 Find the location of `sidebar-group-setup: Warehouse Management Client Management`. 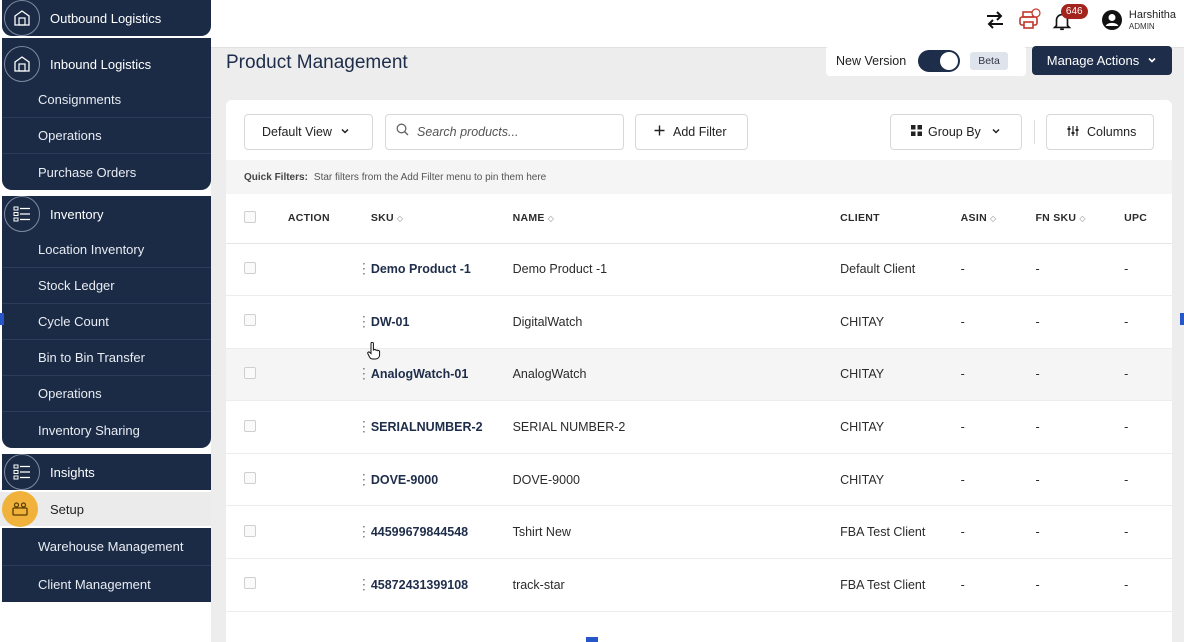

sidebar-group-setup: Warehouse Management Client Management is located at coordinates (106, 565).